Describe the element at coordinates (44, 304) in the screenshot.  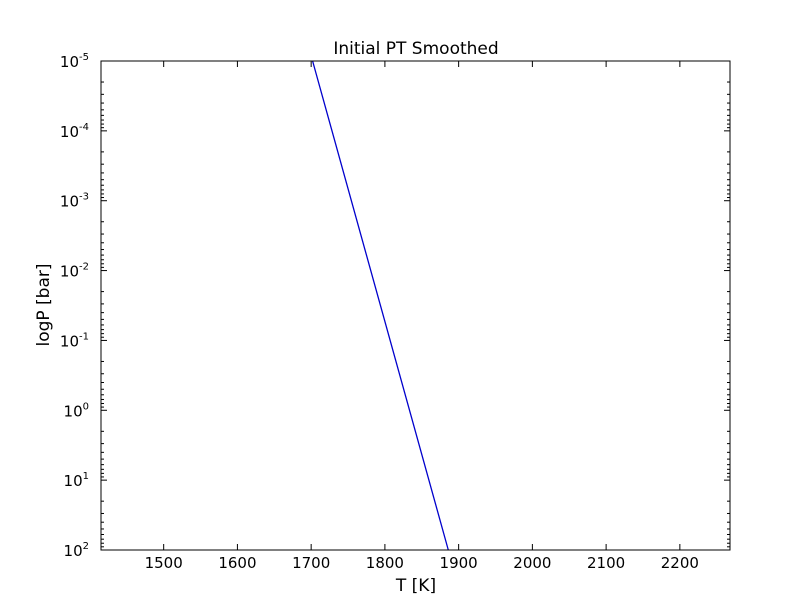
I see `y-axis-label: logP [bar]` at that location.